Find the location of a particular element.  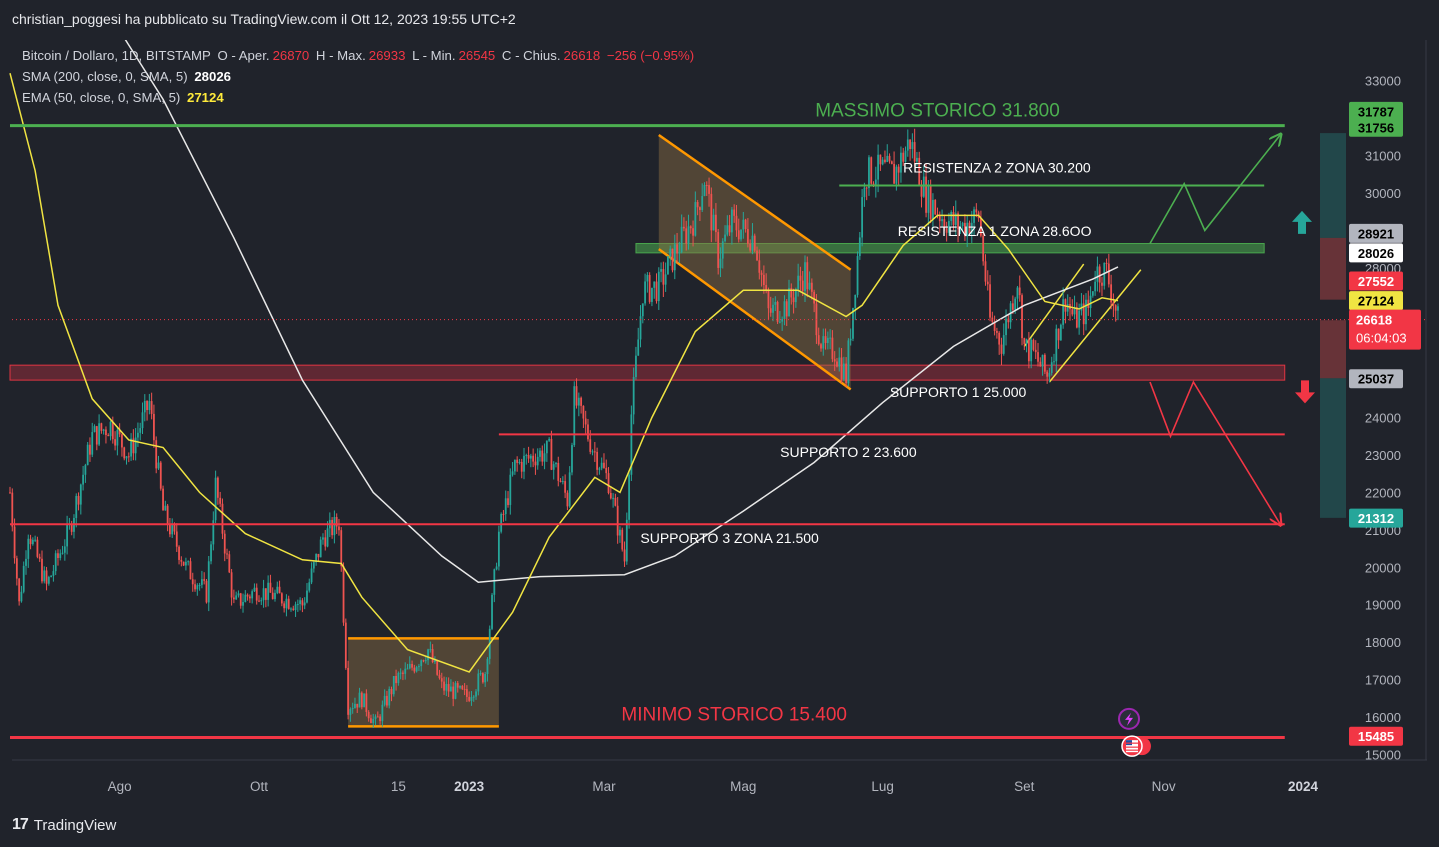

price-badge-15485: 15485 is located at coordinates (1376, 736).